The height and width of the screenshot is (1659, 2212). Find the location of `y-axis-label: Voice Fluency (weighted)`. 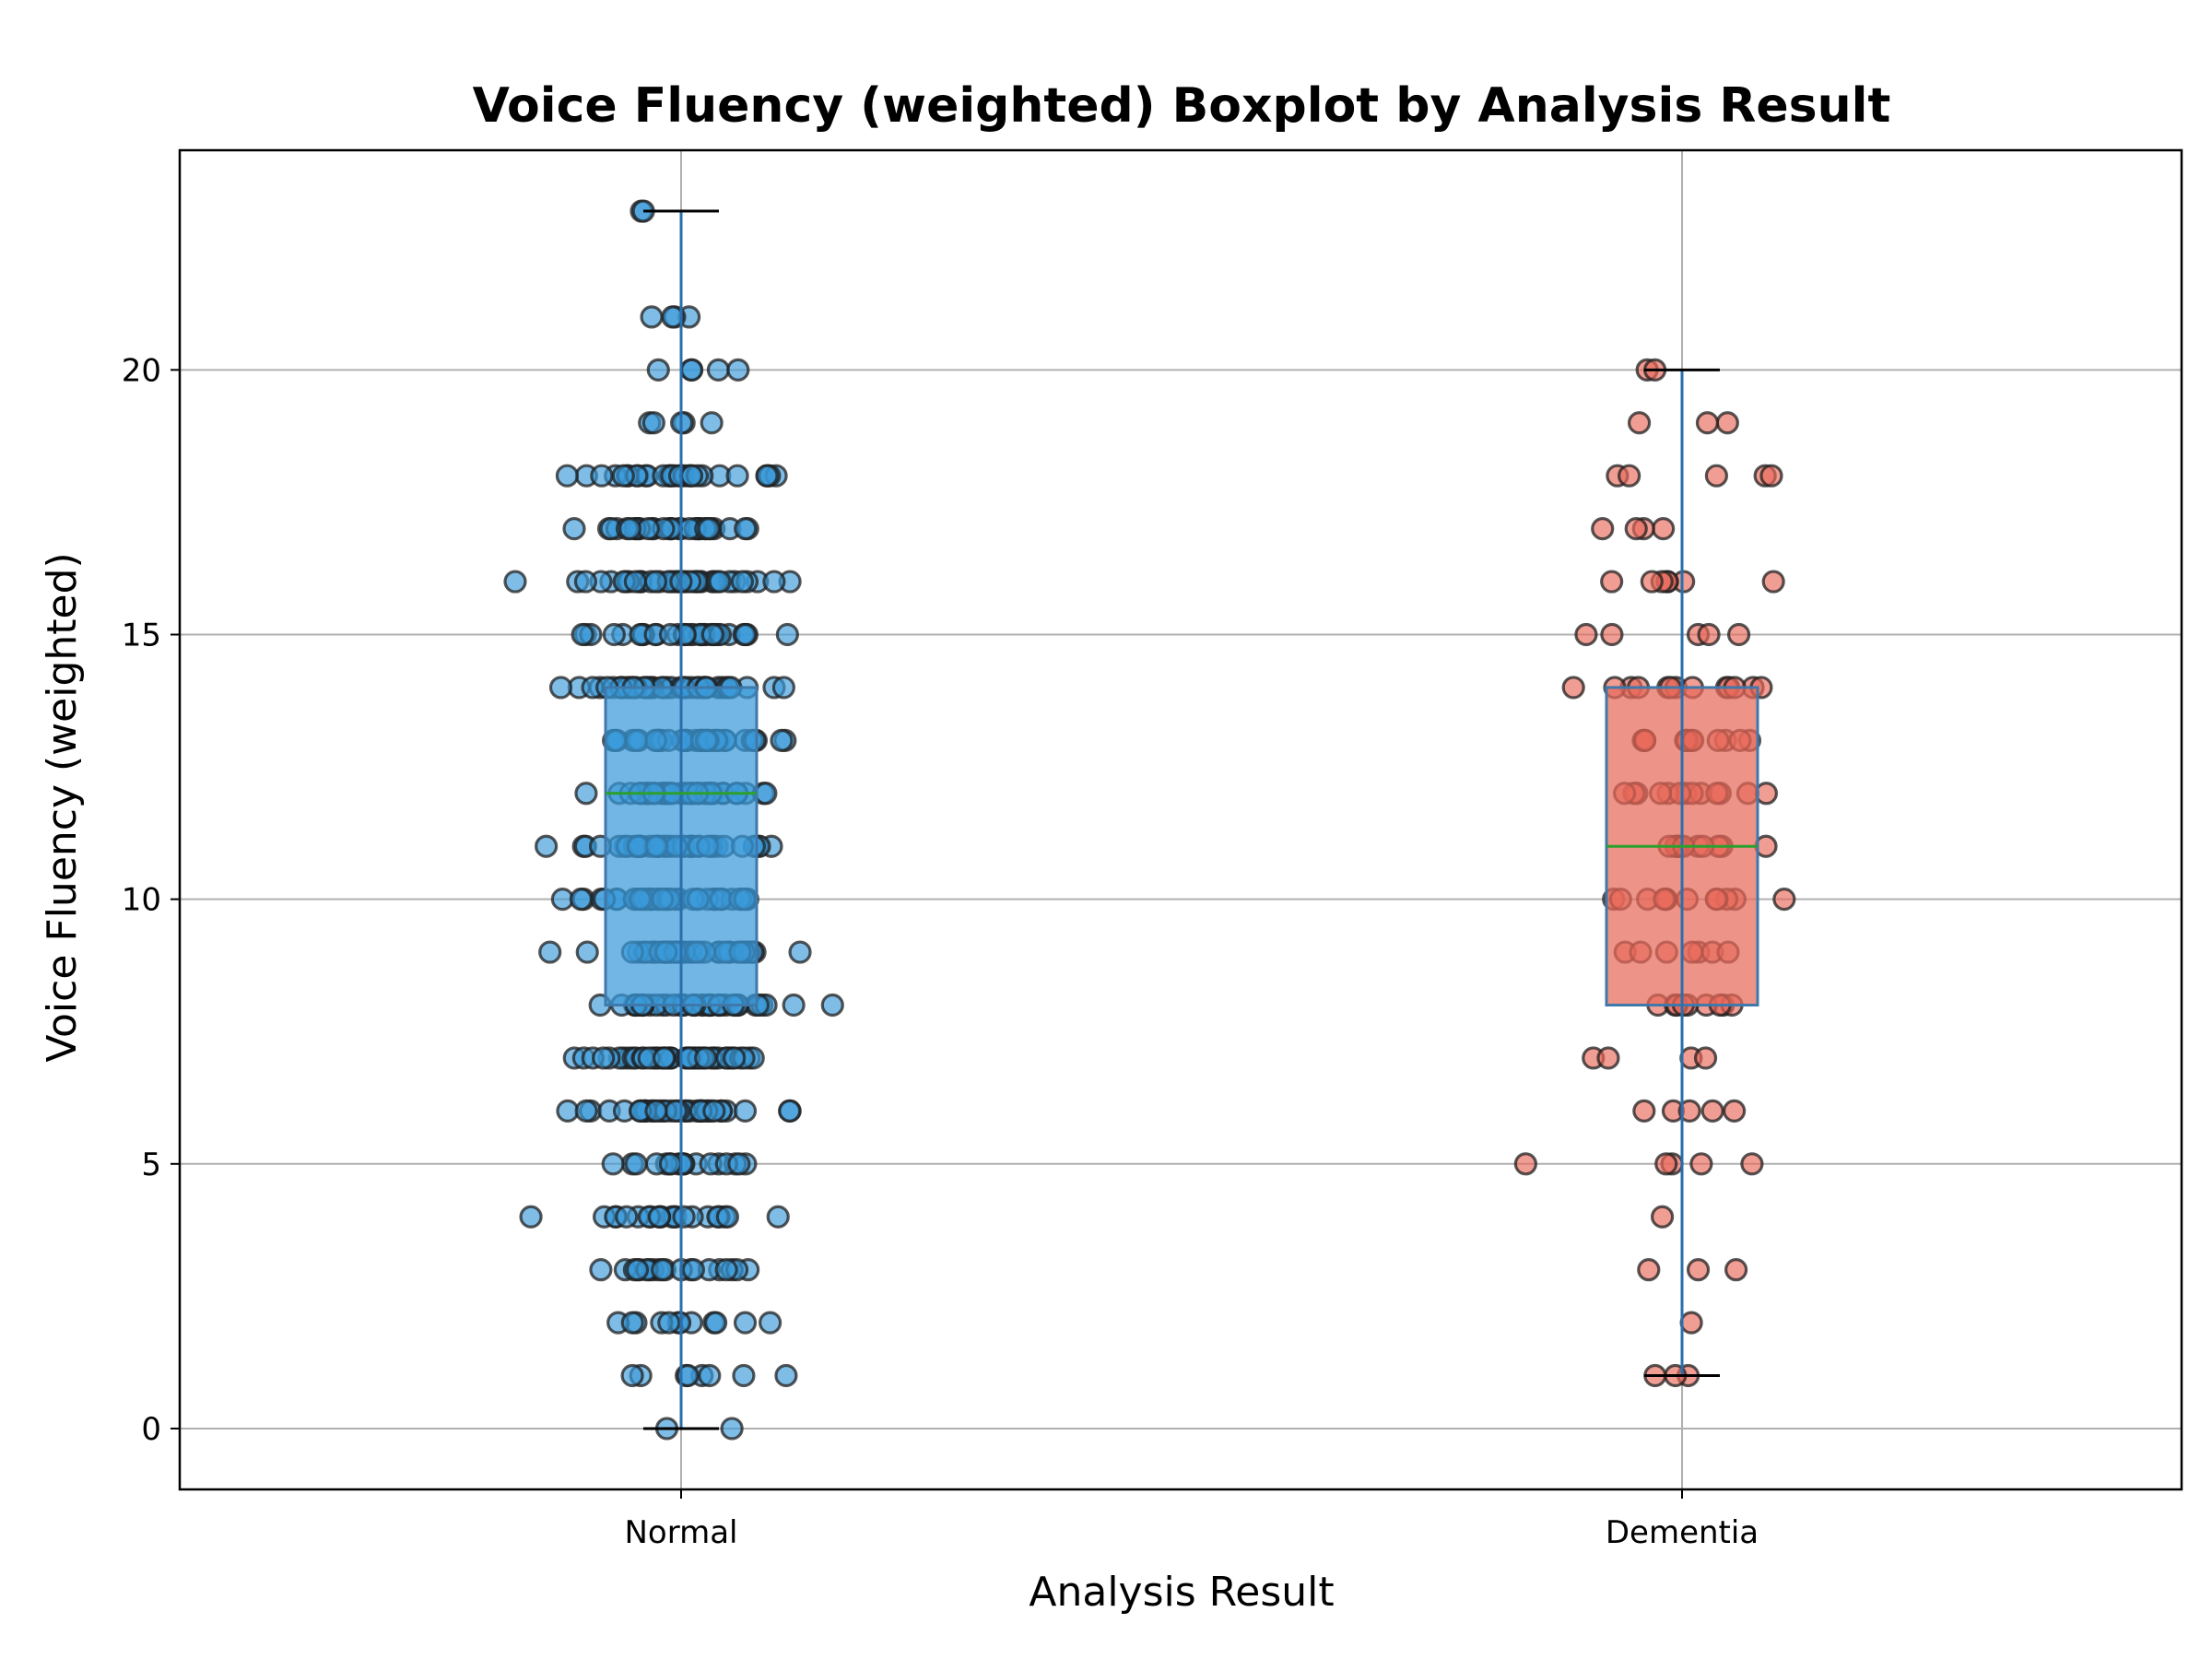

y-axis-label: Voice Fluency (weighted) is located at coordinates (62, 807).